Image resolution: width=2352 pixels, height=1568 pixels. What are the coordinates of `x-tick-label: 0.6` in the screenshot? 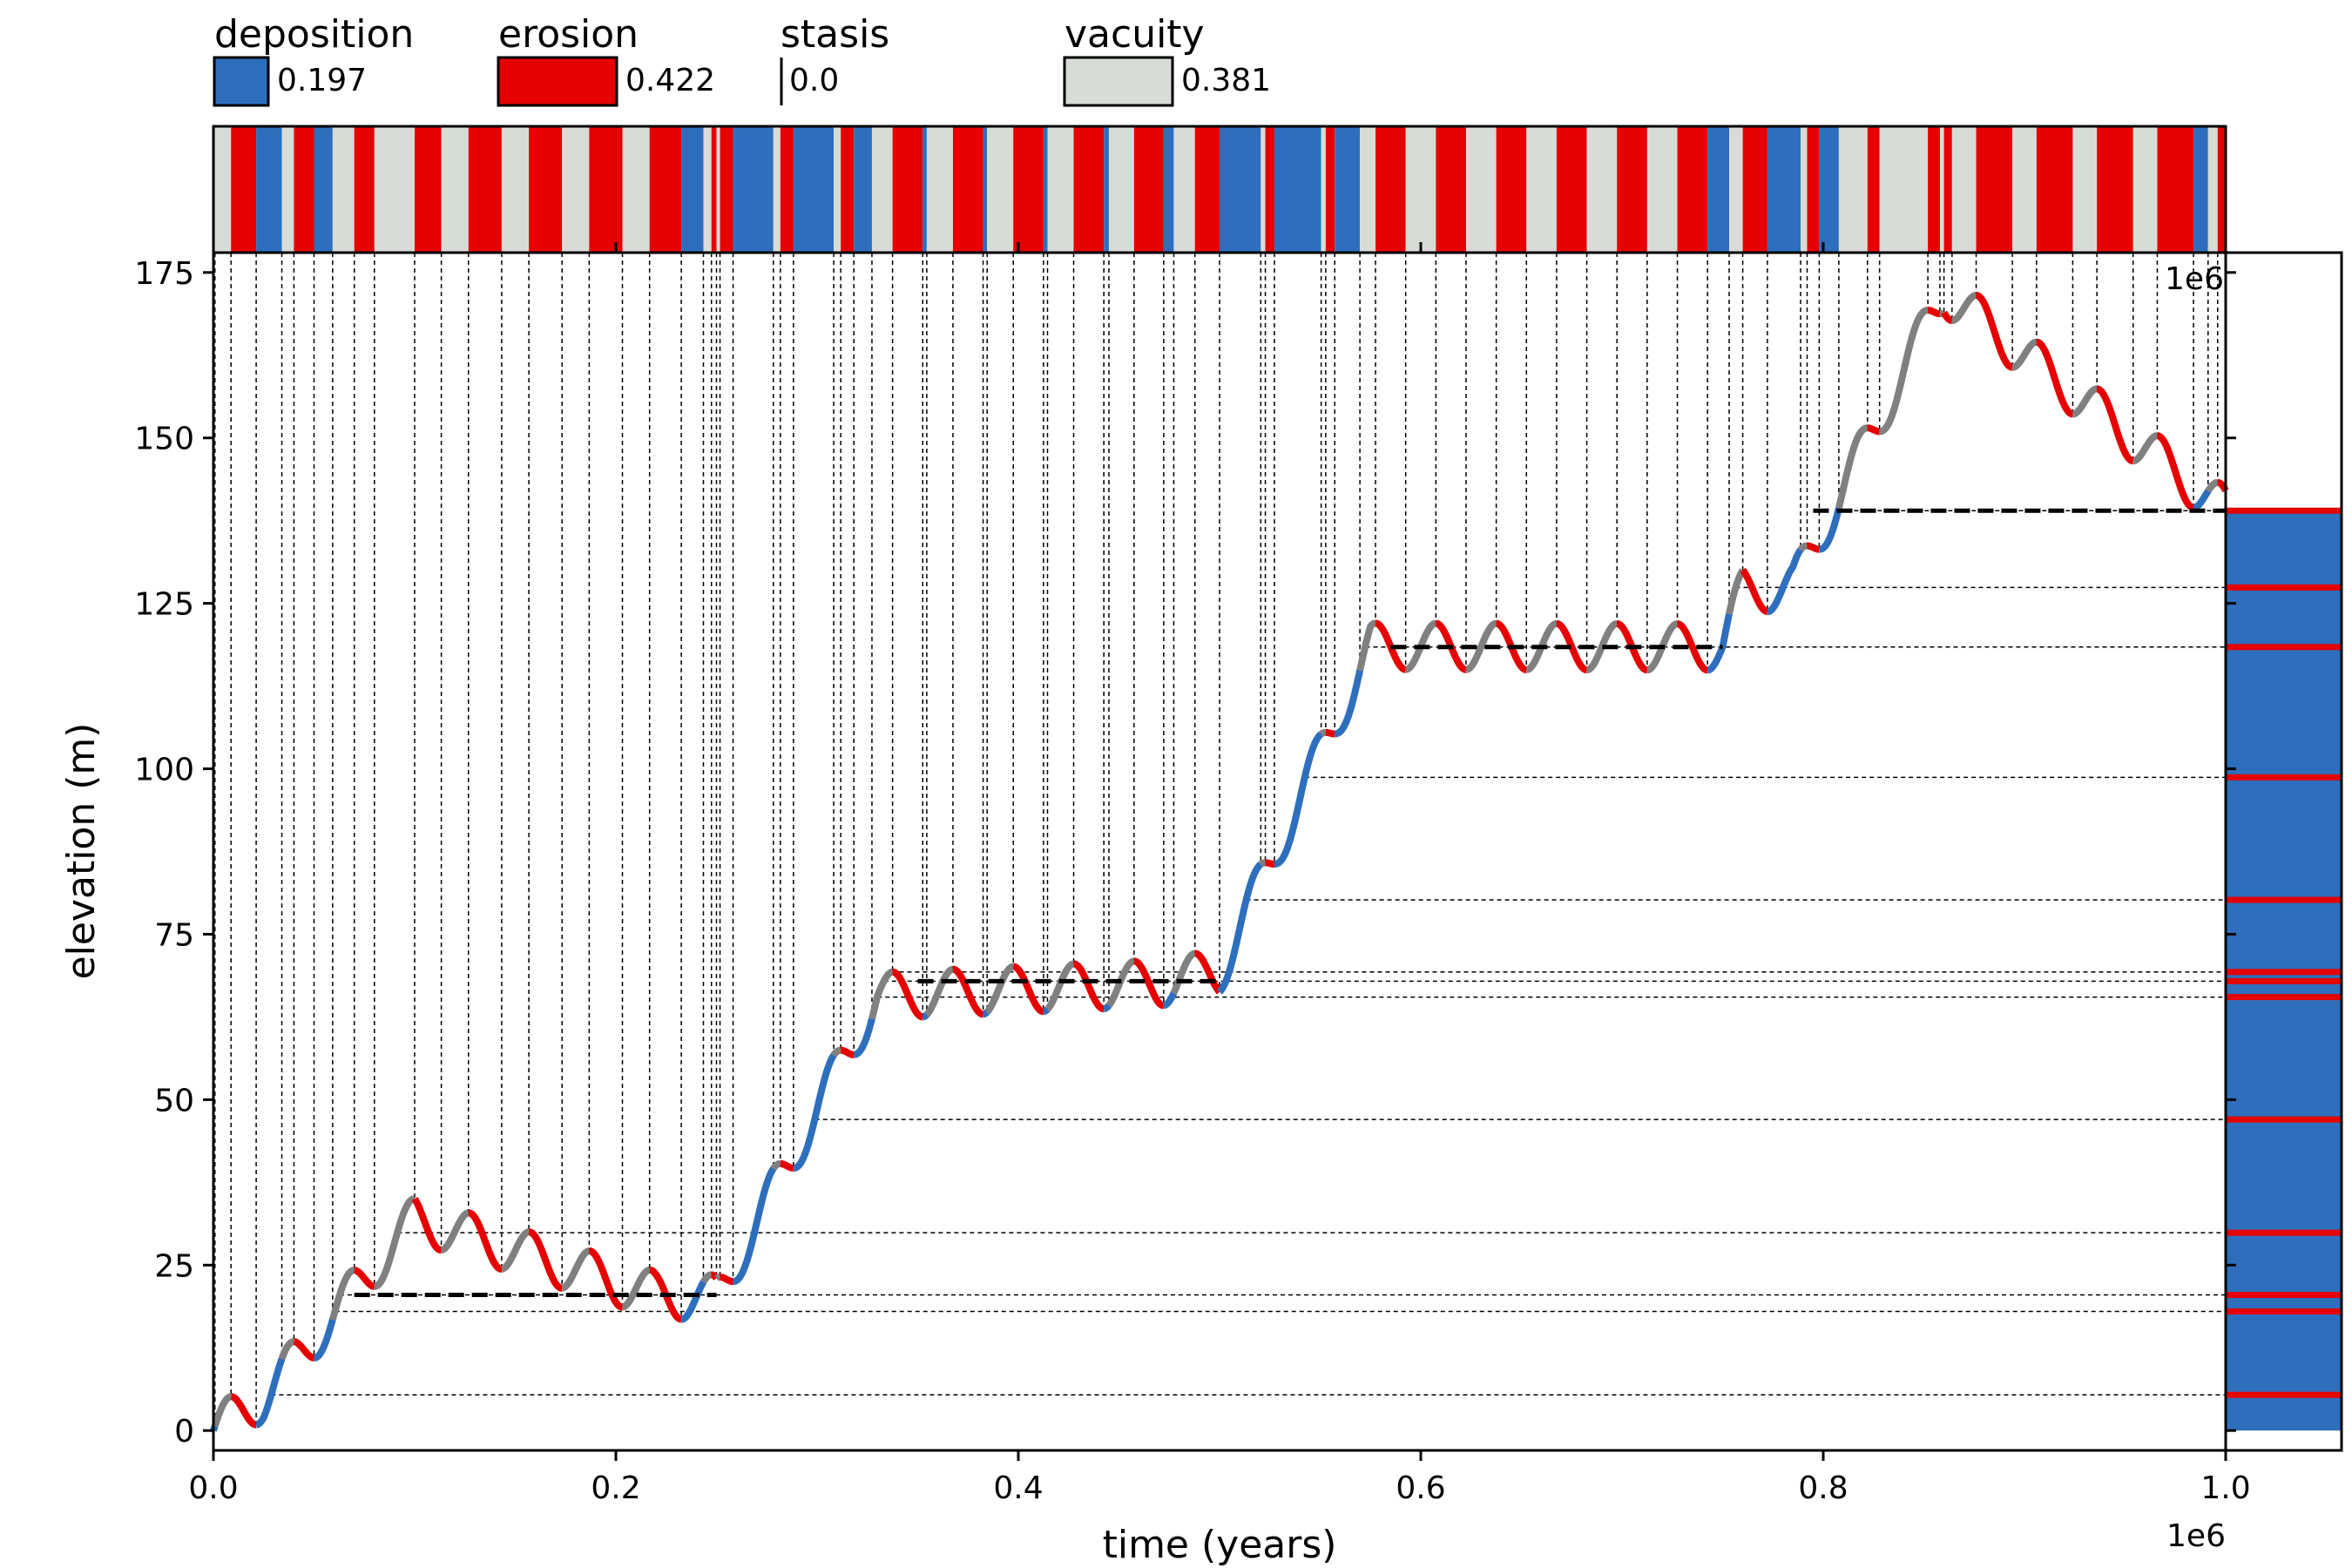 It's located at (1420, 1488).